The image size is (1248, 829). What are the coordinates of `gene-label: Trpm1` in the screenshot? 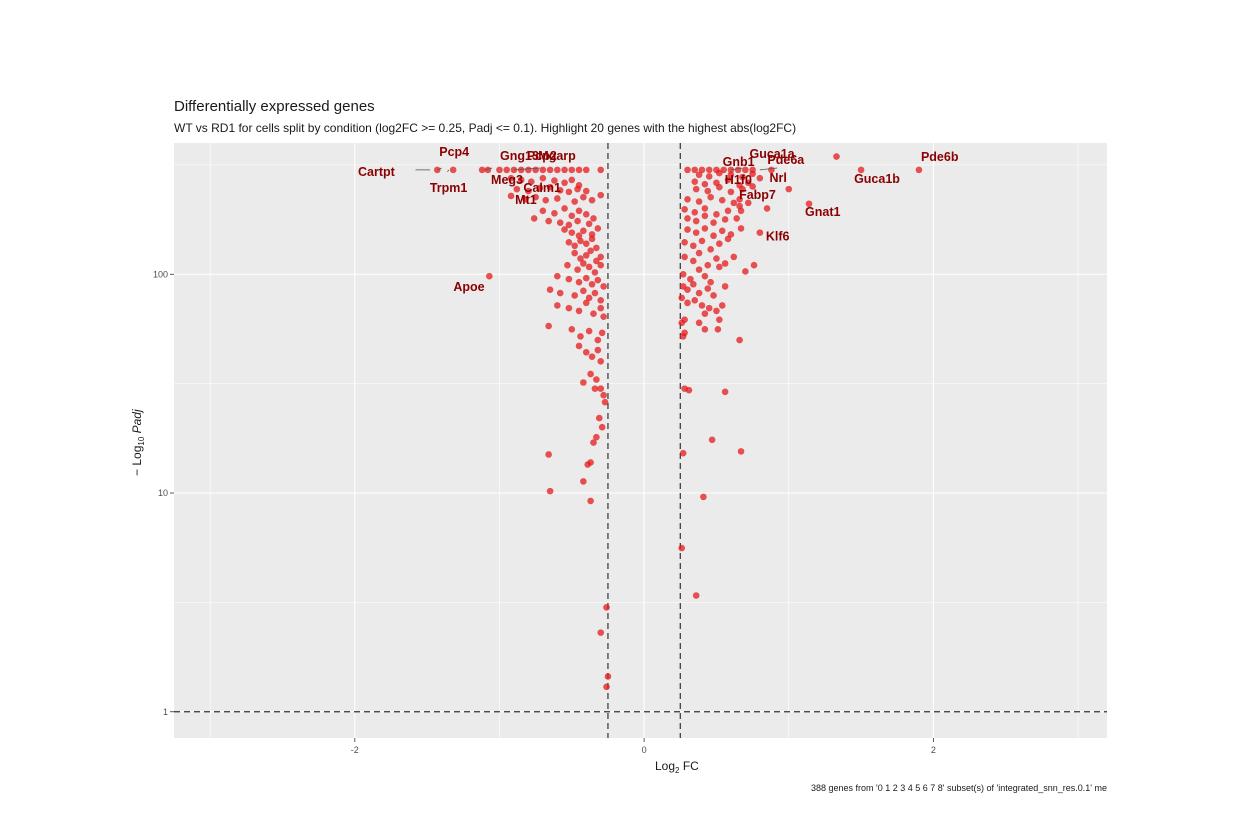 It's located at (449, 188).